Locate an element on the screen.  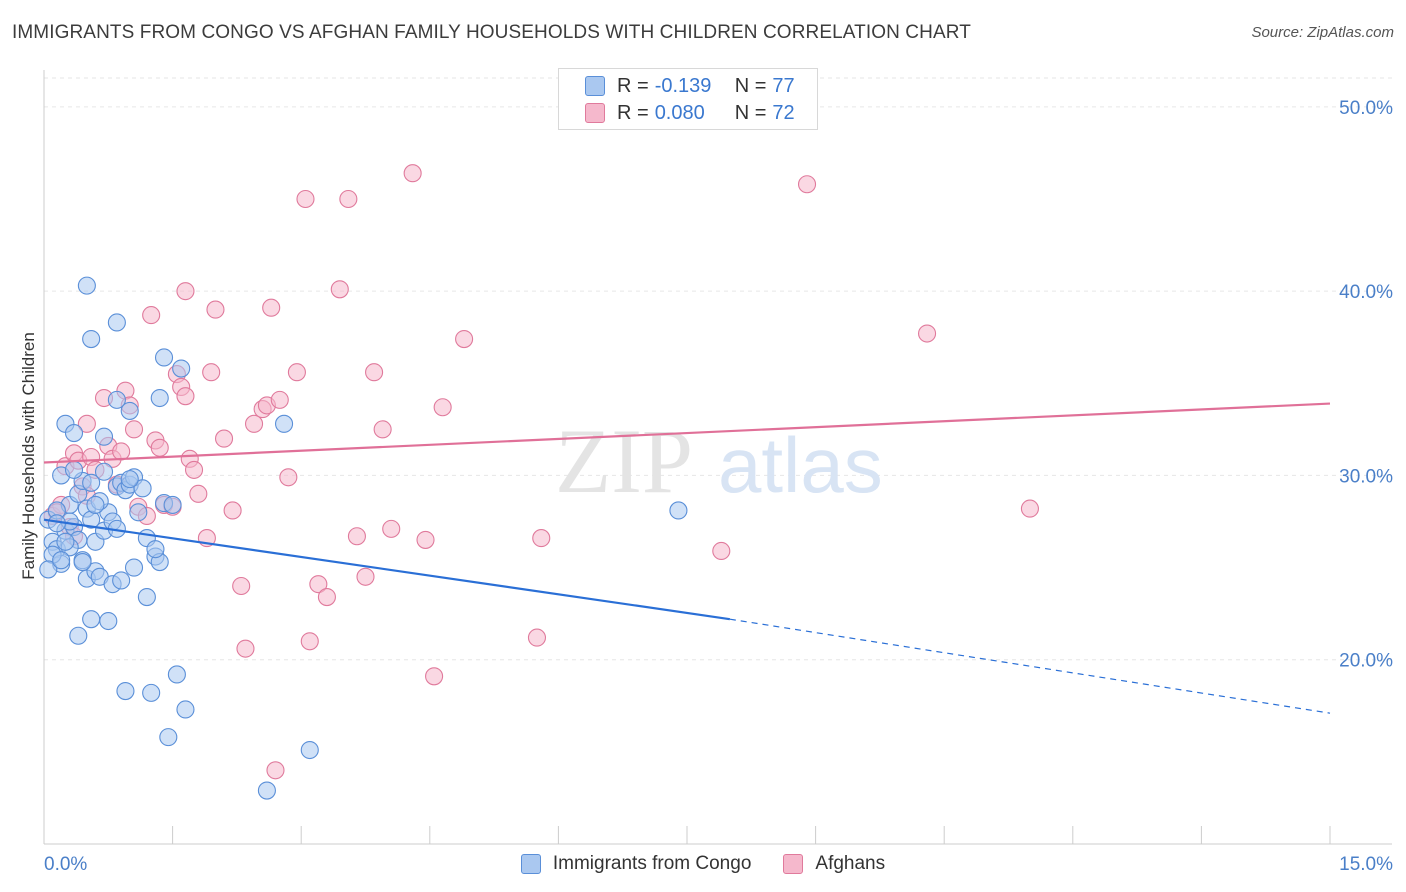
afghan-n-label: N = is located at coordinates (750, 112).